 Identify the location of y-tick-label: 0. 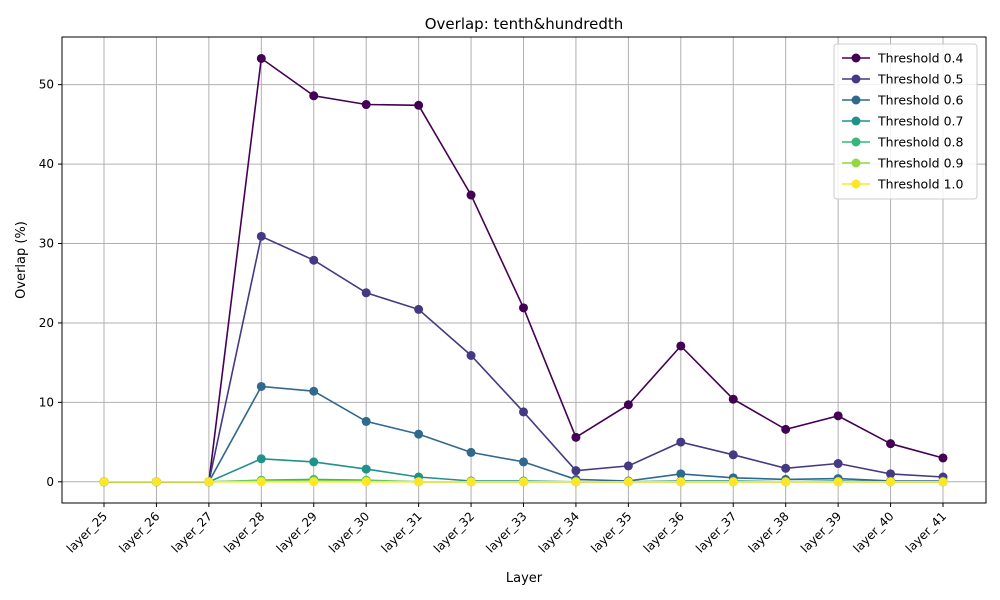
(50, 482).